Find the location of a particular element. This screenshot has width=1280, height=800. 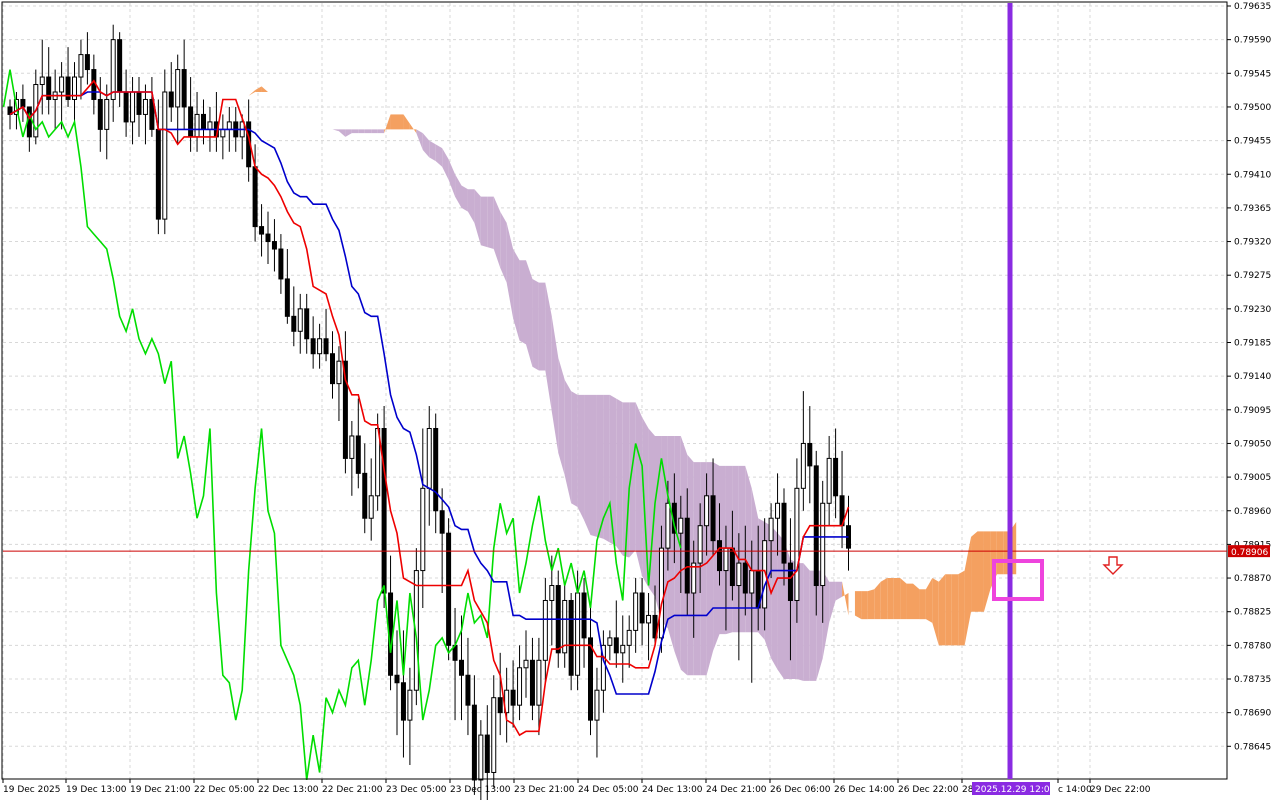

x-tick-label: 26 Dec 22:00 is located at coordinates (928, 790).